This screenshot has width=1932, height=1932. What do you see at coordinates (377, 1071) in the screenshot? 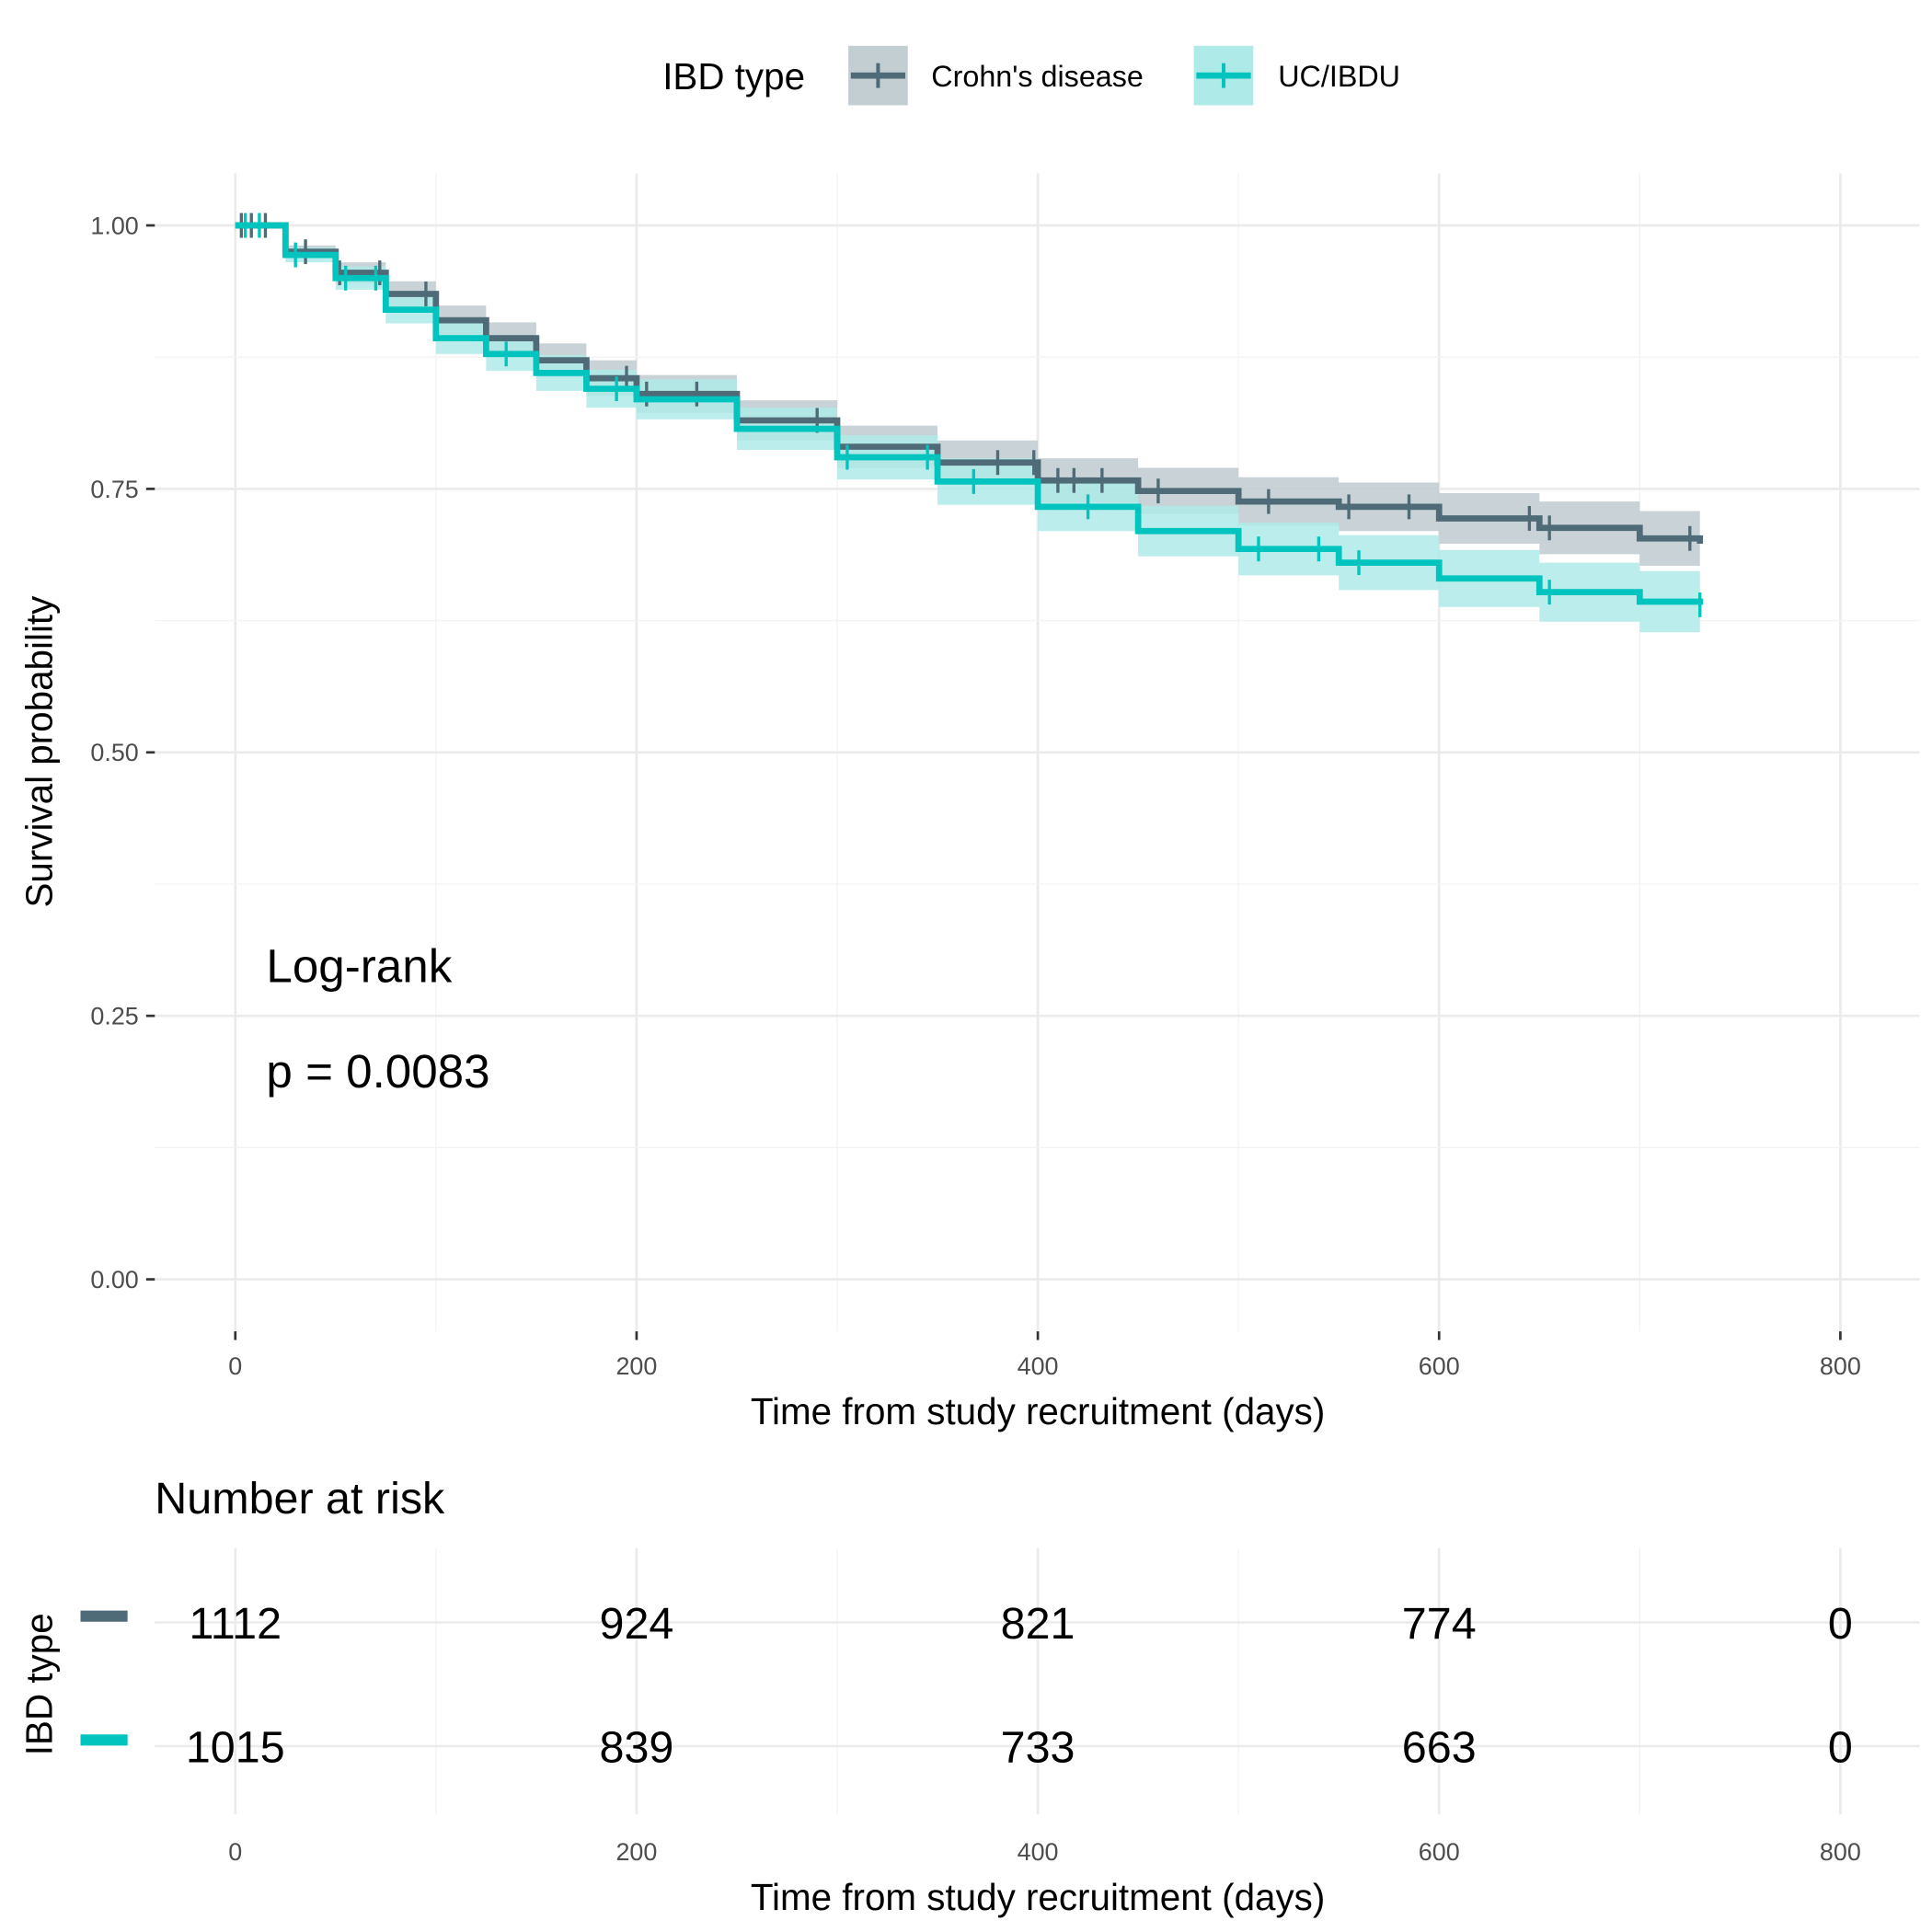
I see `pvalue-label: p = 0.0083` at bounding box center [377, 1071].